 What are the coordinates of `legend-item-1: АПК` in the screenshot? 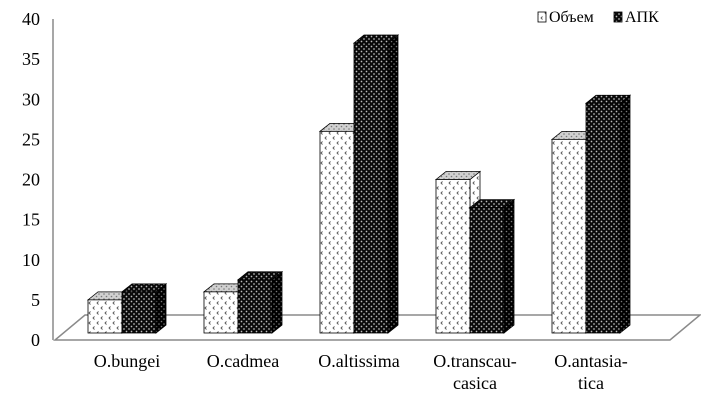 It's located at (636, 17).